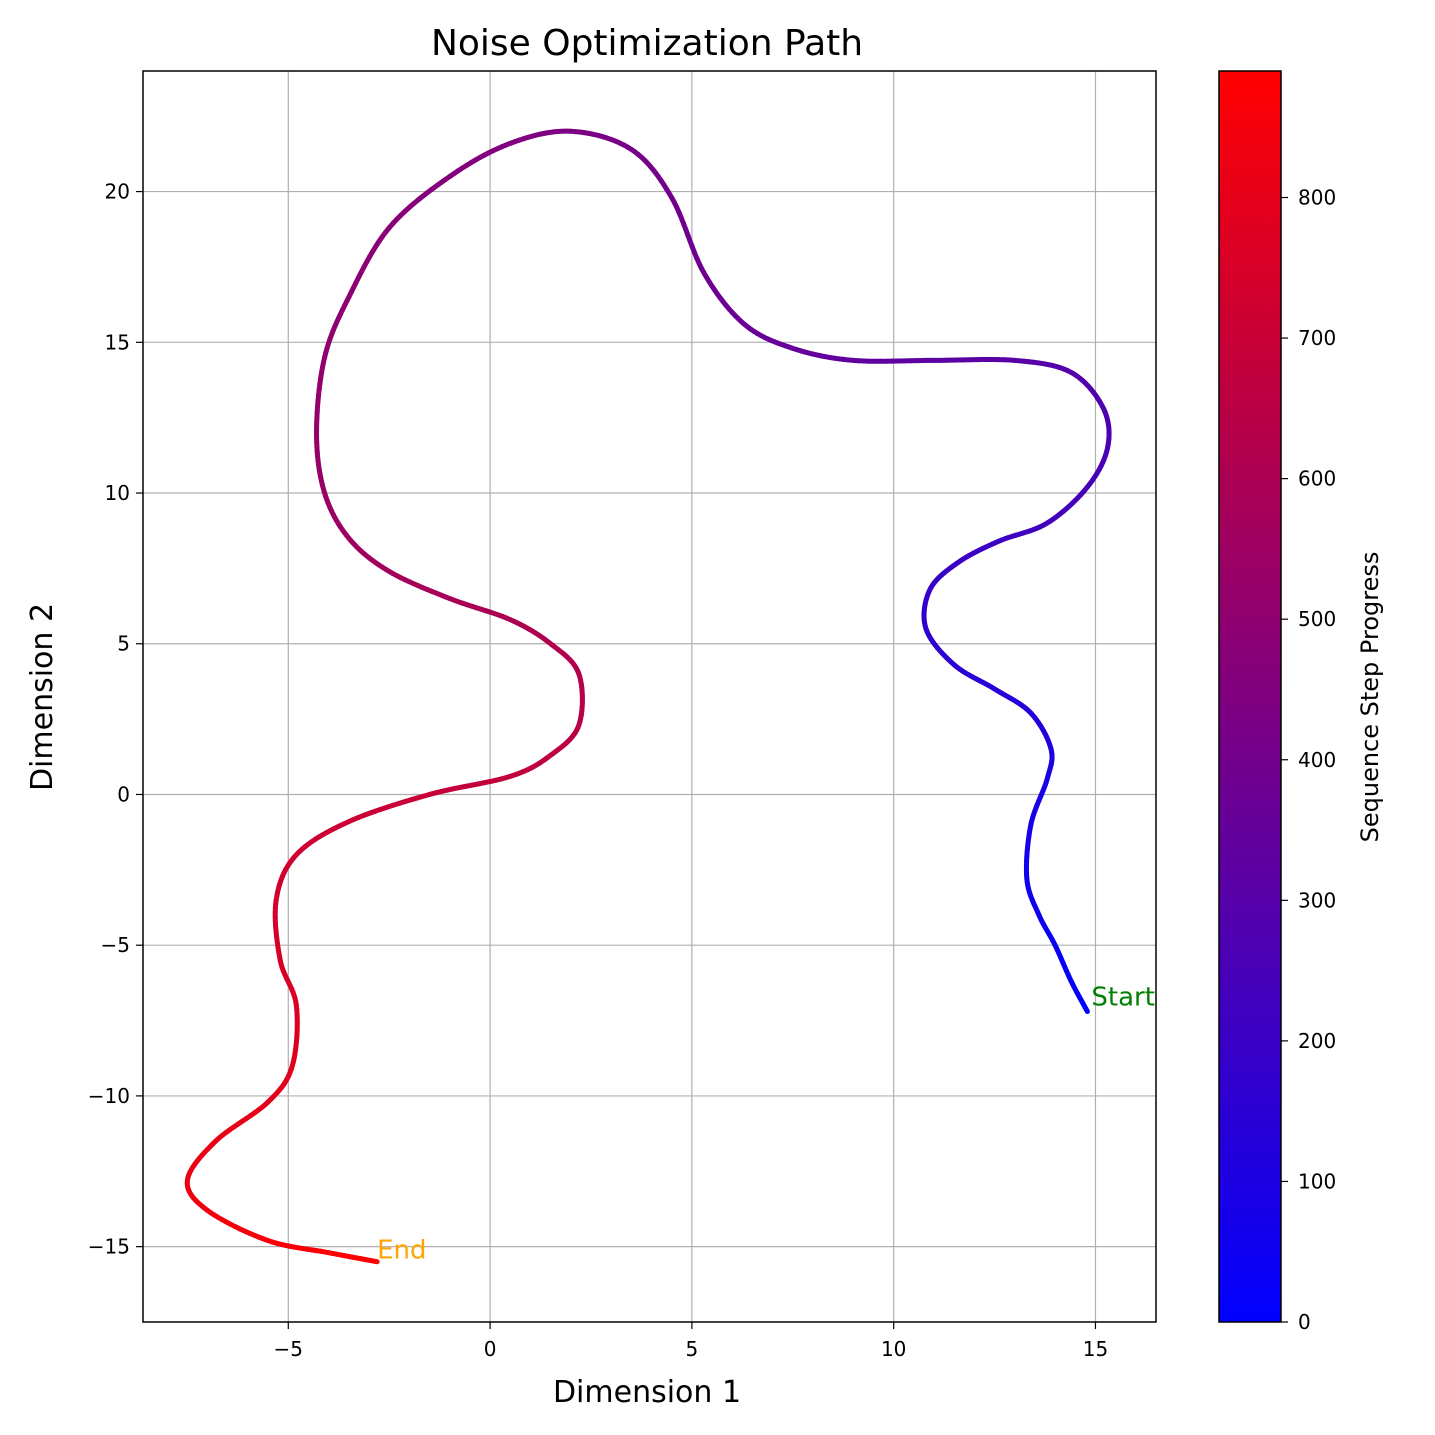 The image size is (1435, 1435). Describe the element at coordinates (1095, 1349) in the screenshot. I see `x-tick-label: 15` at that location.